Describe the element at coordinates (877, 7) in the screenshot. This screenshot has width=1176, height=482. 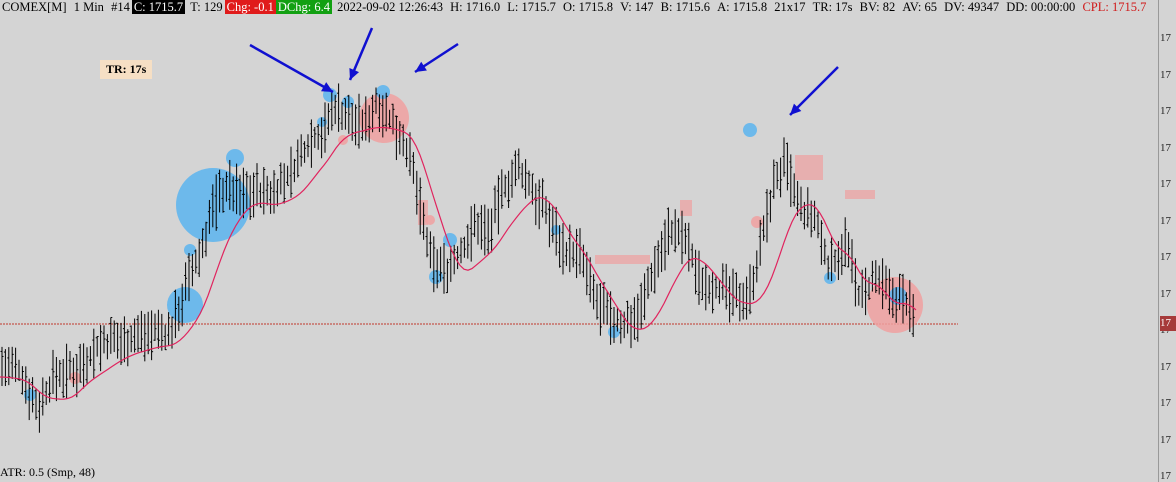
I see `bid-volume: BV: 82` at that location.